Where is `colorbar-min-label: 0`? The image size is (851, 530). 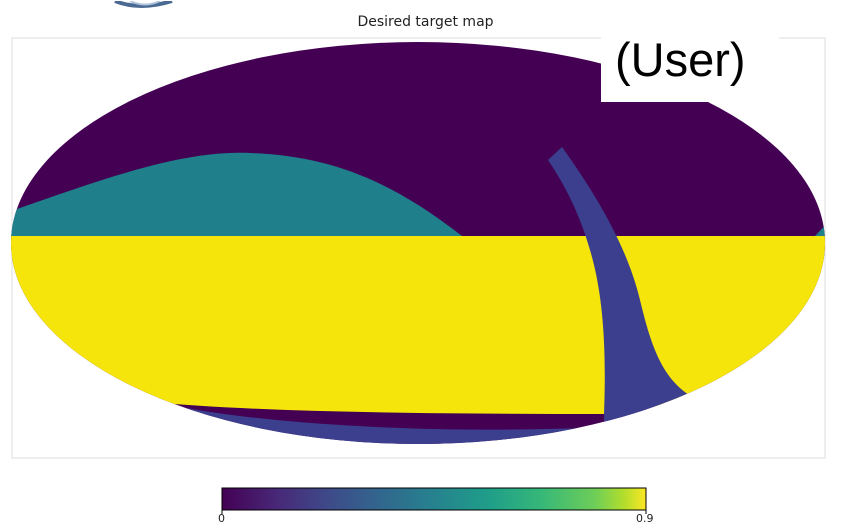
colorbar-min-label: 0 is located at coordinates (221, 518).